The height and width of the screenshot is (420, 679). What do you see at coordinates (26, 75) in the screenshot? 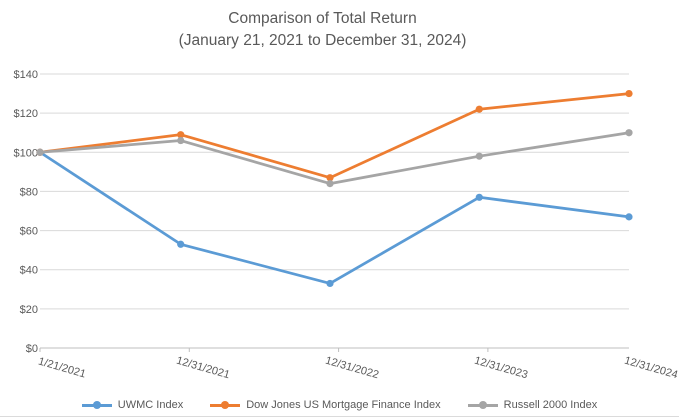
I see `y-axis-tick-label: $140` at bounding box center [26, 75].